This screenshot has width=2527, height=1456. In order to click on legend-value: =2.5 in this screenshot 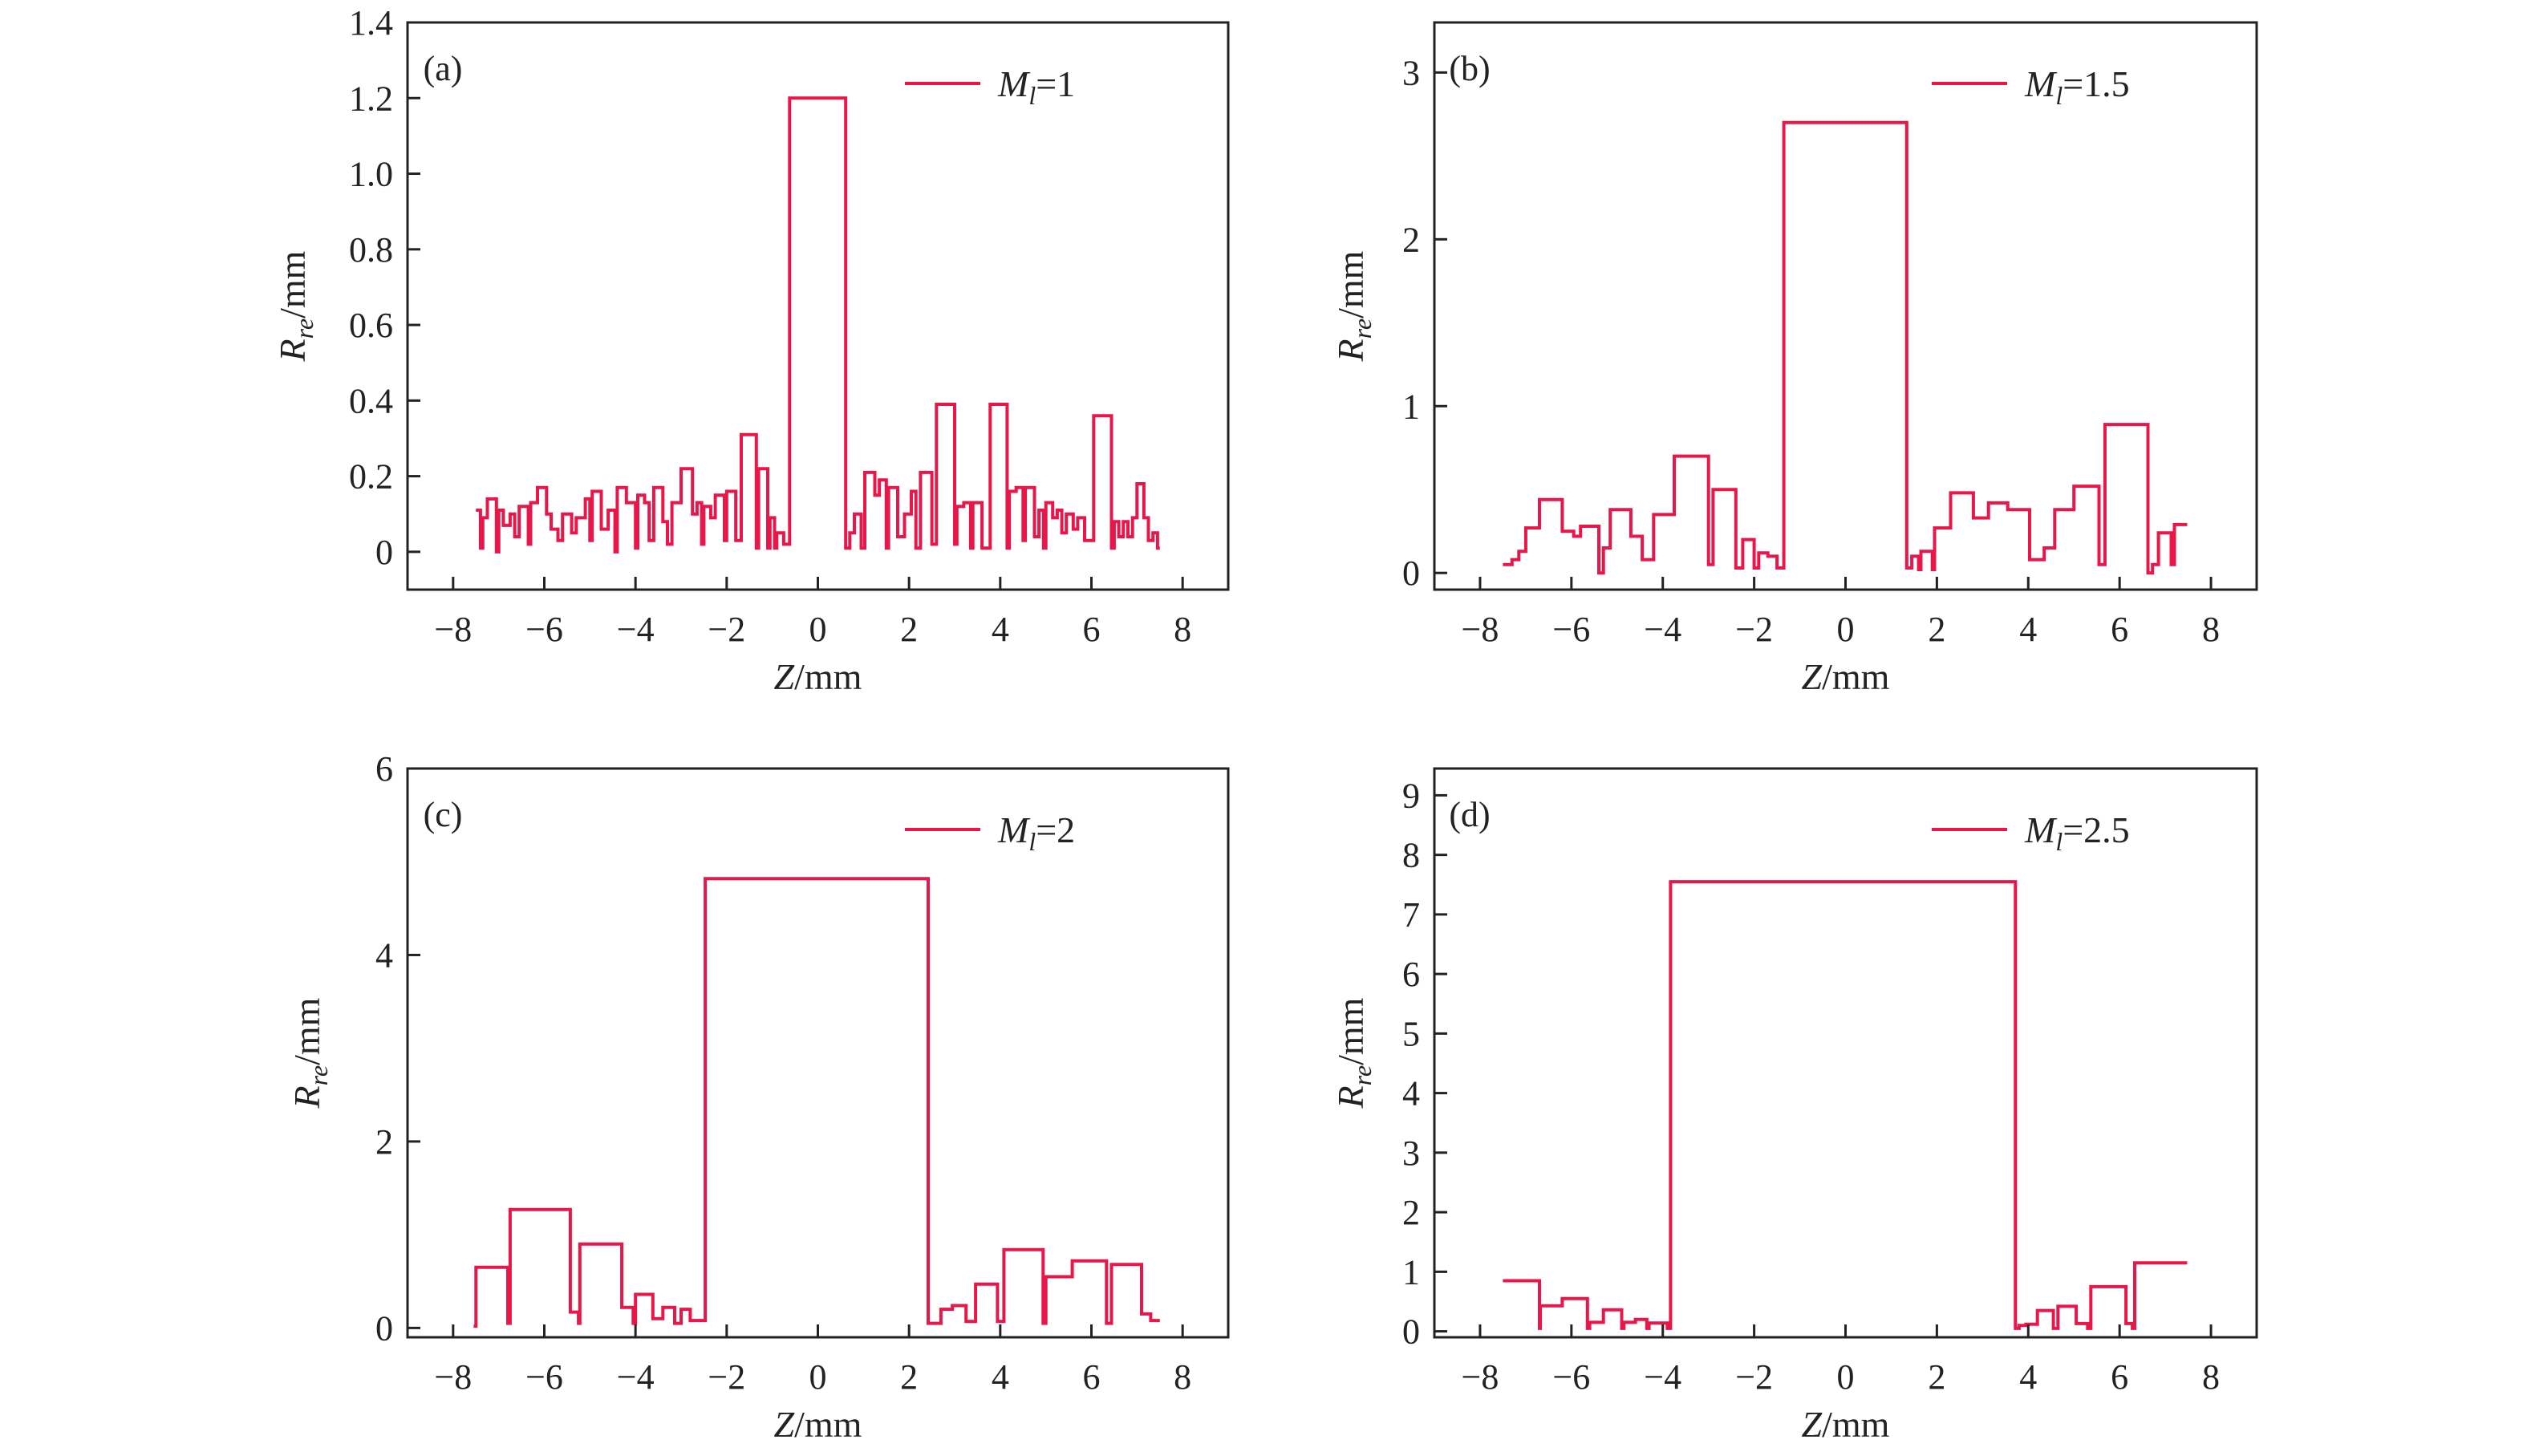, I will do `click(2096, 829)`.